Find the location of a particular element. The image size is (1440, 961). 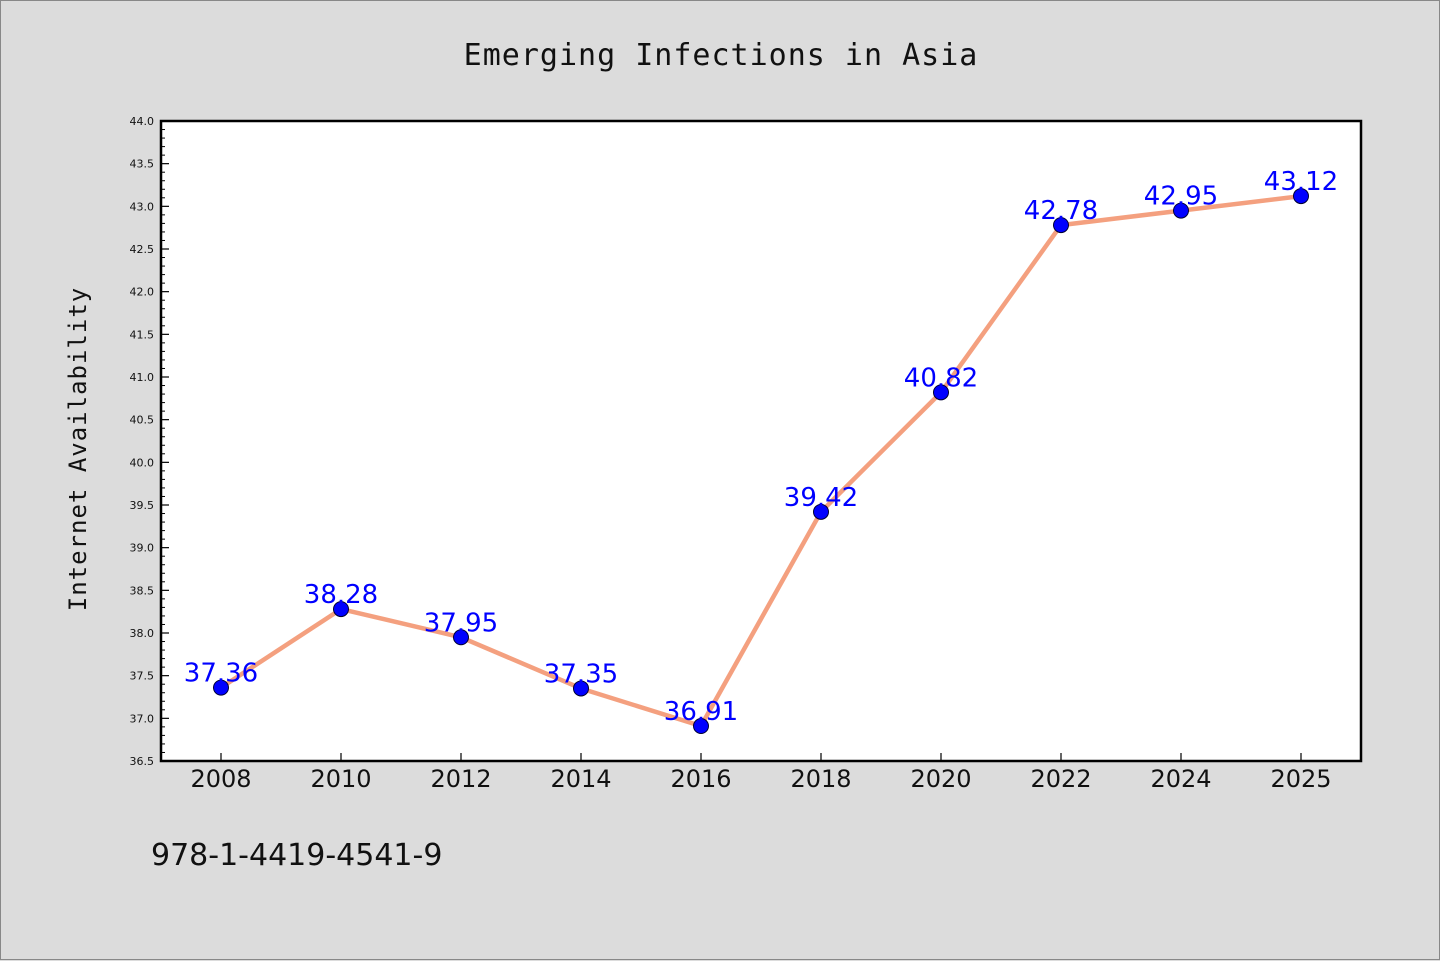

y-tick-label: 39.5 is located at coordinates (142, 505).